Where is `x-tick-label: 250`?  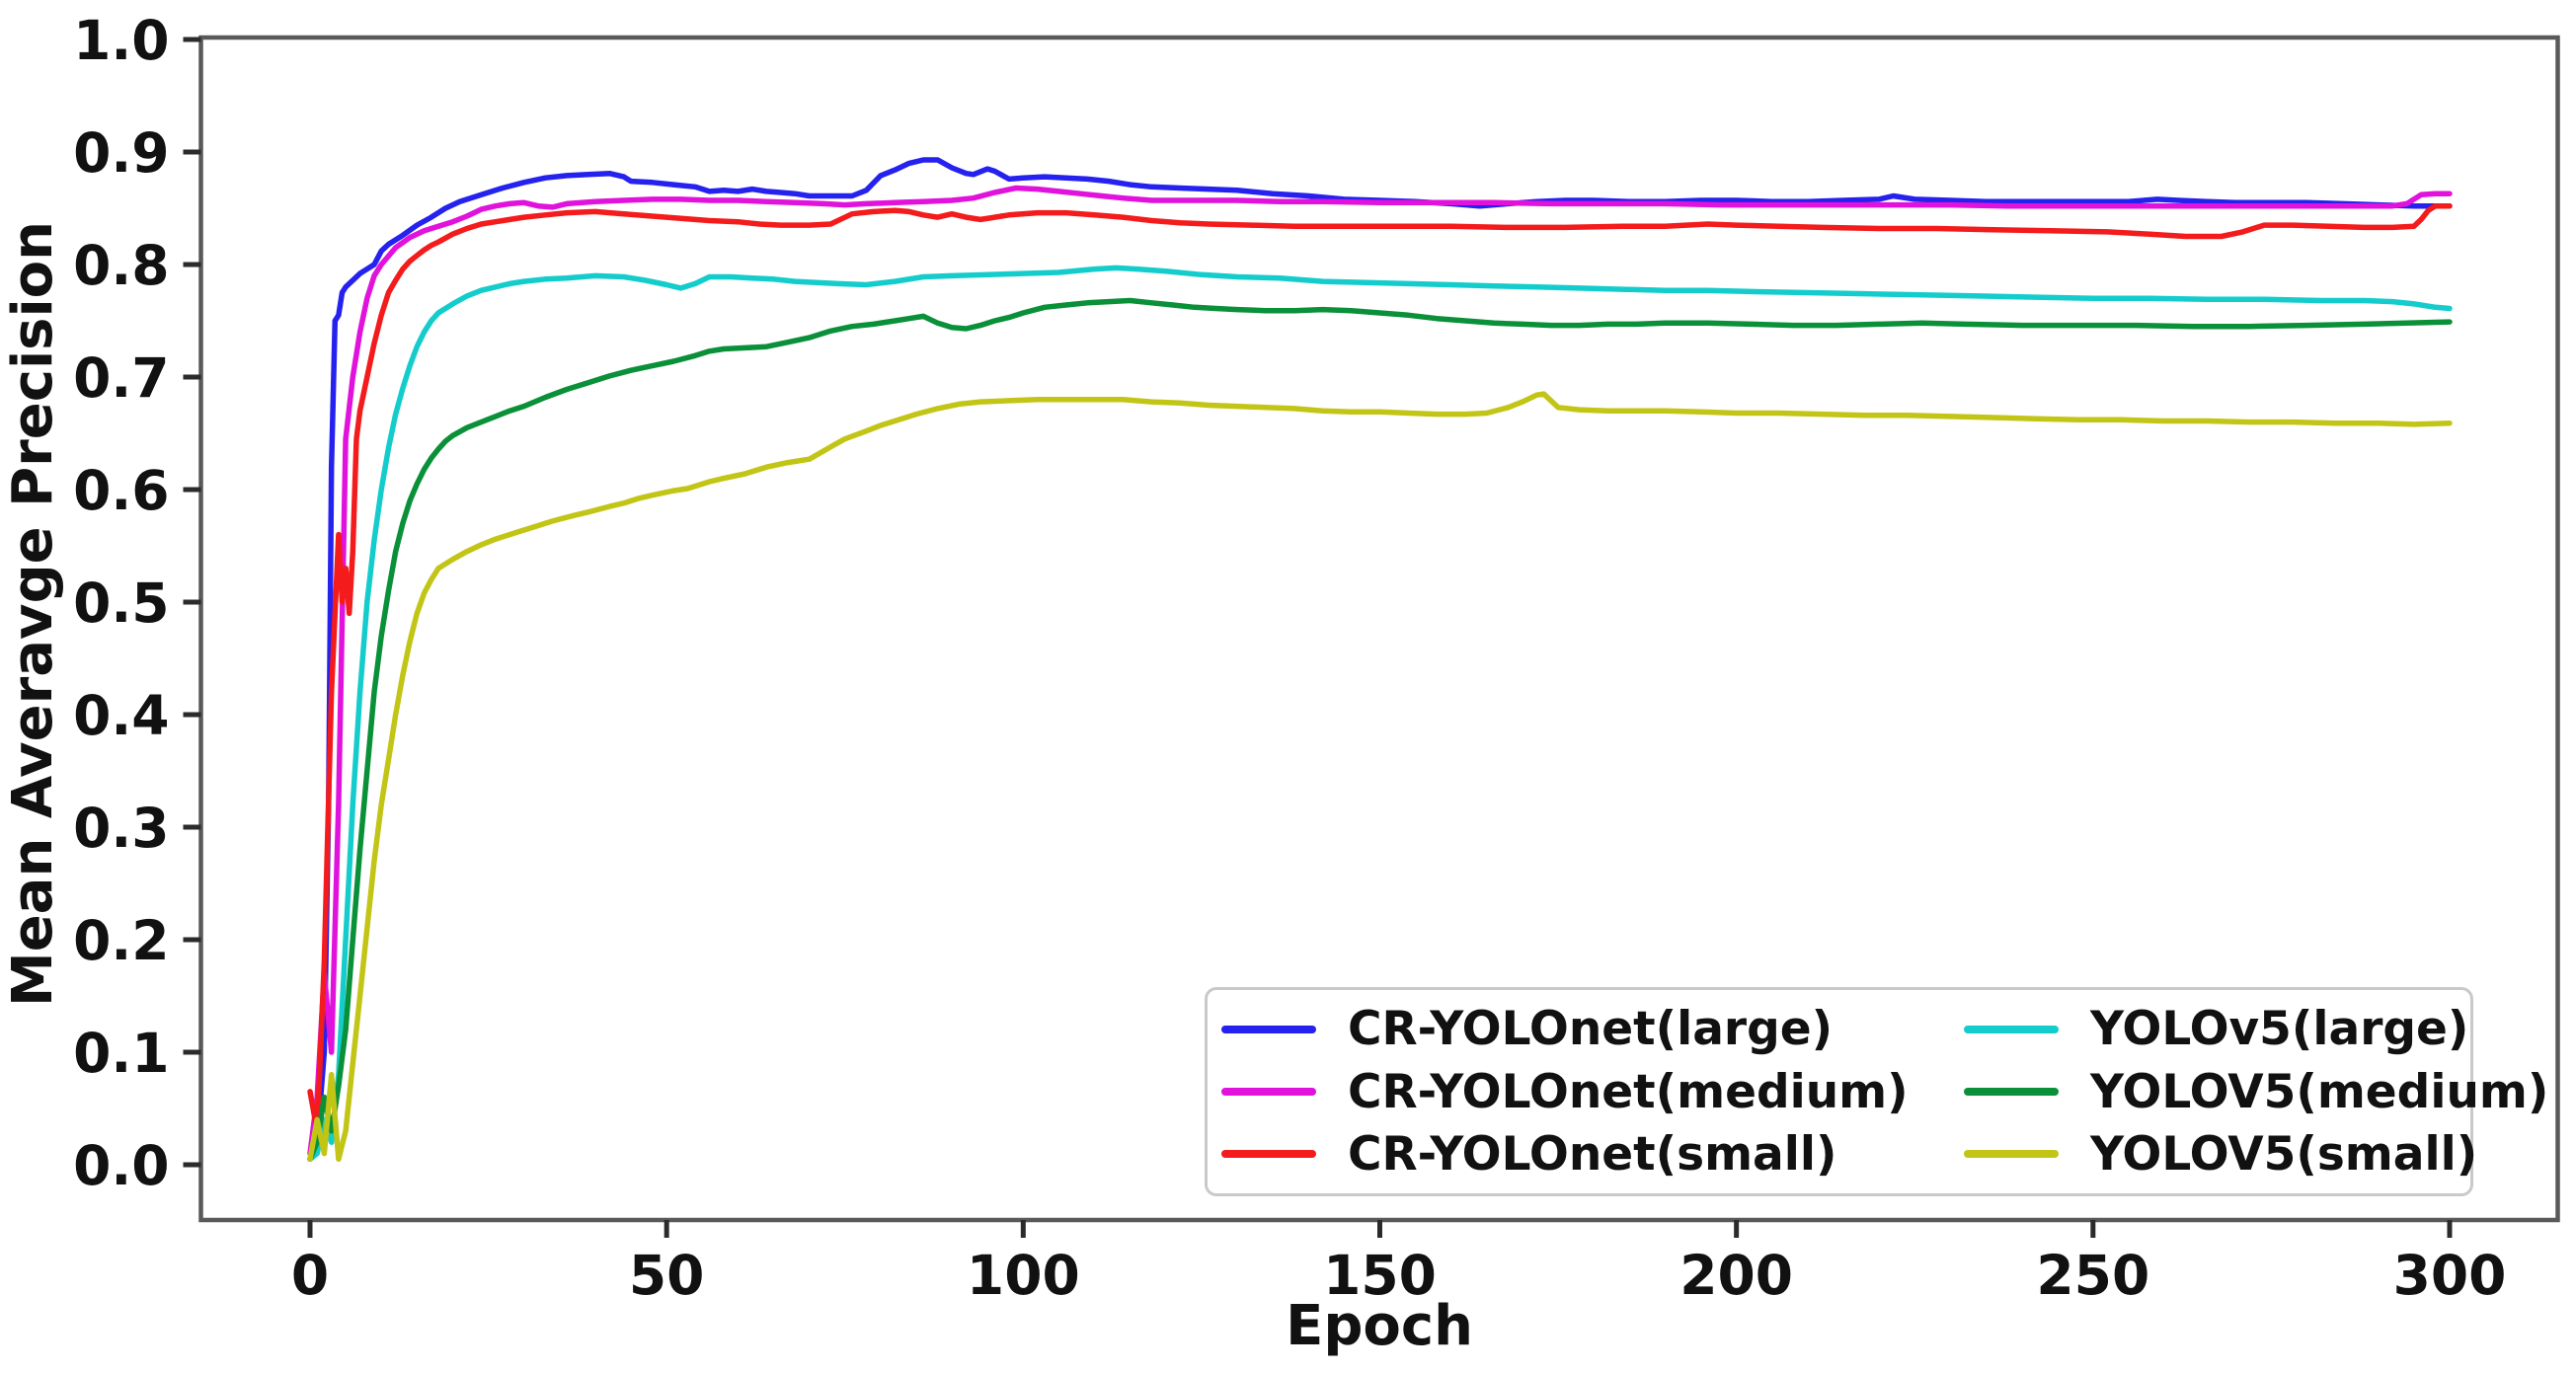
x-tick-label: 250 is located at coordinates (2092, 1275).